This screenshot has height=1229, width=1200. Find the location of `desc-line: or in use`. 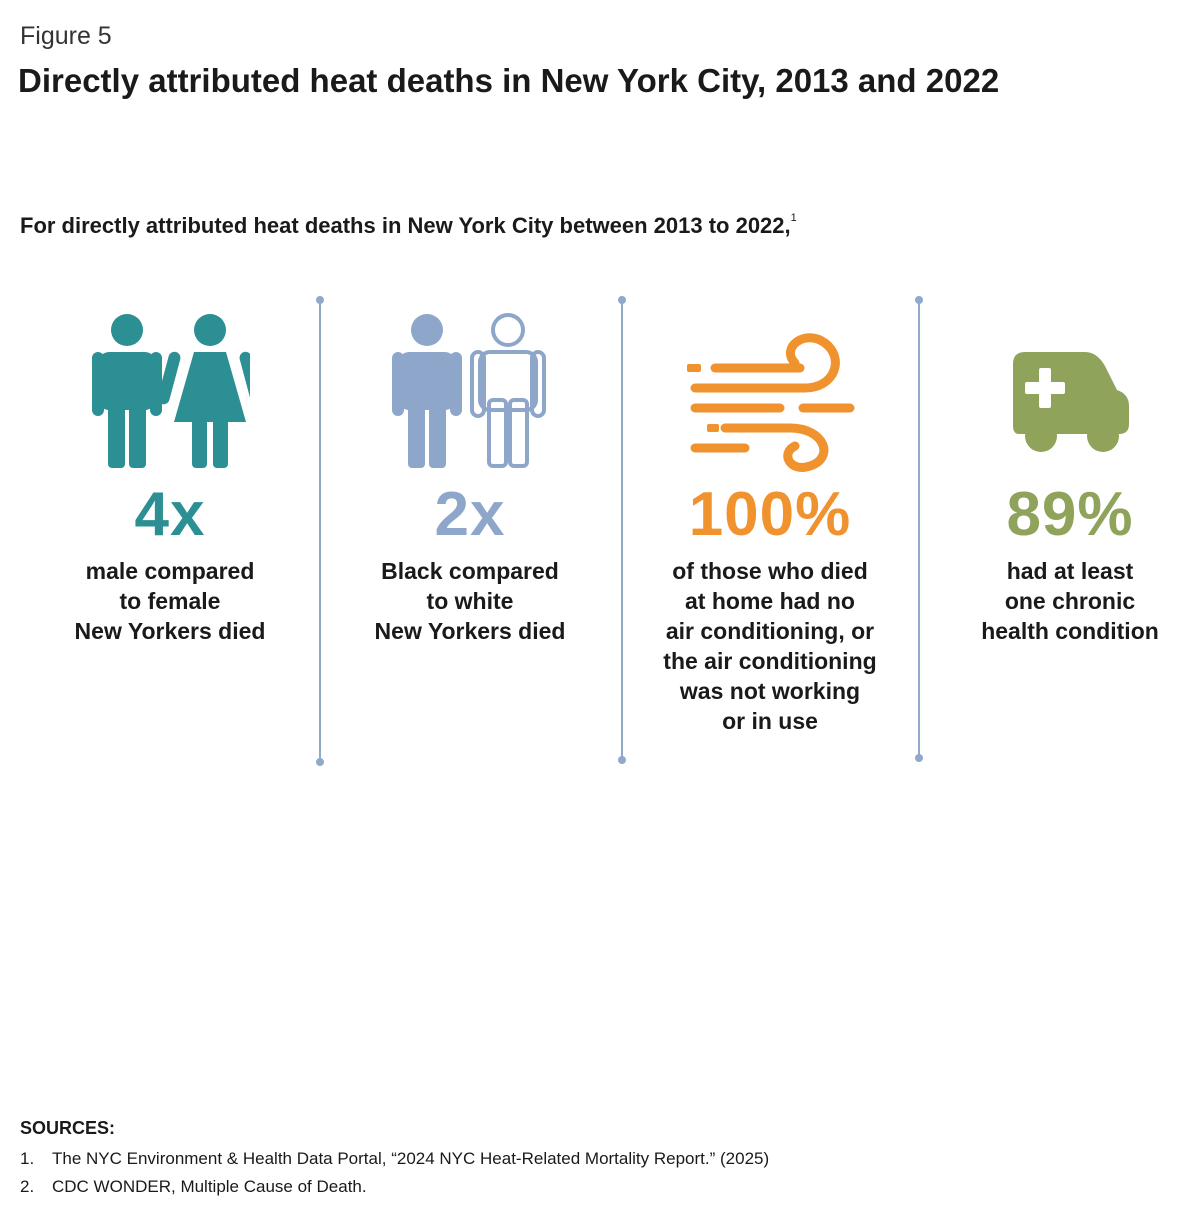

desc-line: or in use is located at coordinates (770, 721).